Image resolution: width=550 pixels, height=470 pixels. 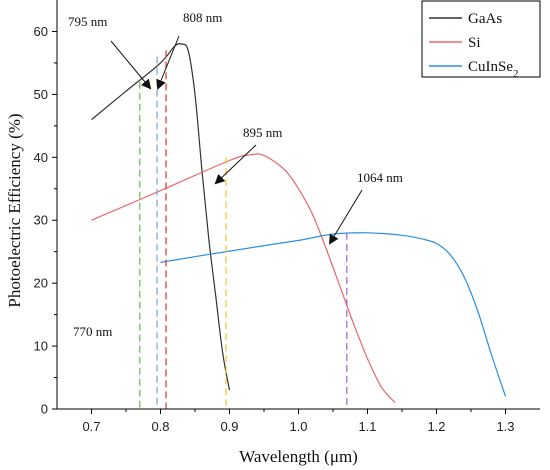 What do you see at coordinates (367, 426) in the screenshot?
I see `x-tick-label: 1.1` at bounding box center [367, 426].